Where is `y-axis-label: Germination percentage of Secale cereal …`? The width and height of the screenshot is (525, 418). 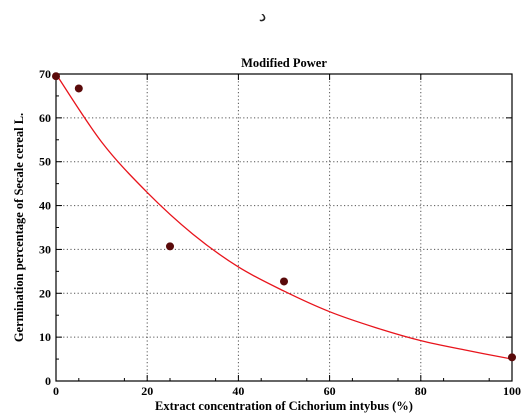
y-axis-label: Germination percentage of Secale cereal … is located at coordinates (19, 227).